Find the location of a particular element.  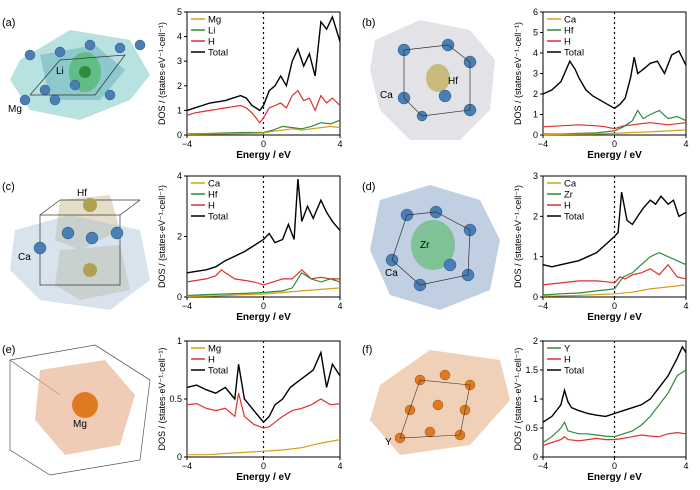

structure-d-label-zr: Zr is located at coordinates (425, 245).